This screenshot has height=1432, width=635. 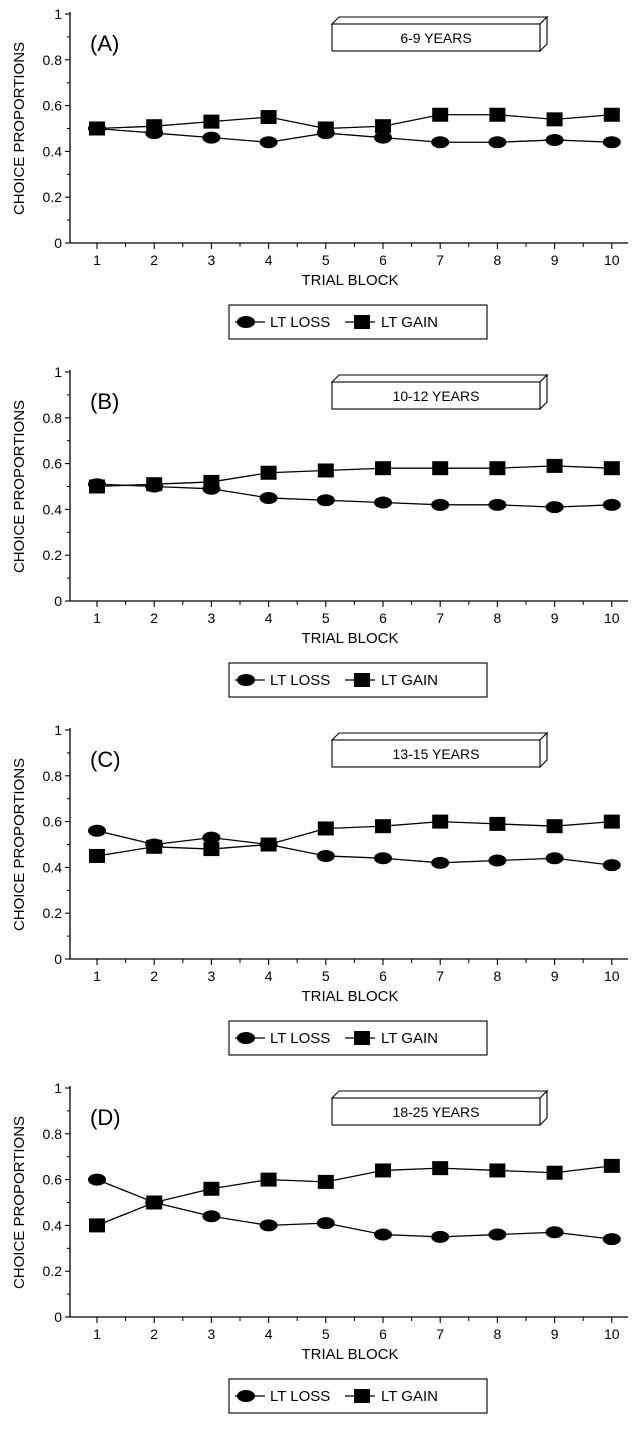 I want to click on age-group-label: 10-12 YEARS, so click(x=436, y=396).